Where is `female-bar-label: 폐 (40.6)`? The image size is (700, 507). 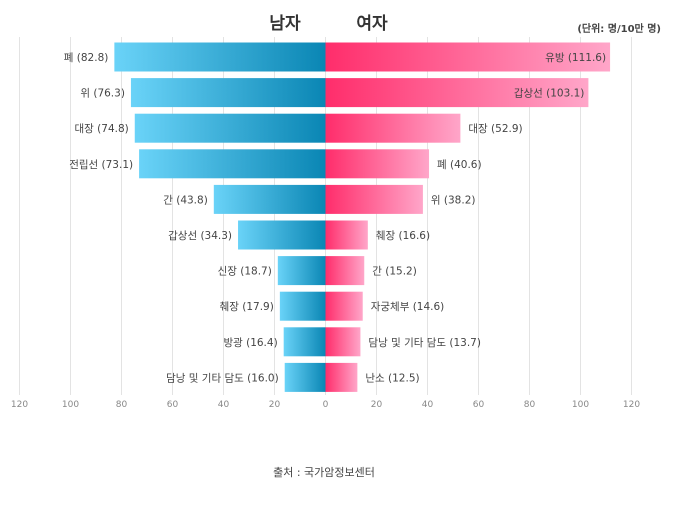 female-bar-label: 폐 (40.6) is located at coordinates (459, 165).